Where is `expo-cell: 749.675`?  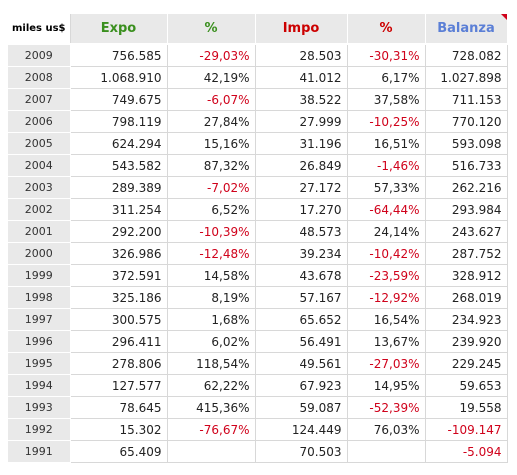 expo-cell: 749.675 is located at coordinates (119, 99).